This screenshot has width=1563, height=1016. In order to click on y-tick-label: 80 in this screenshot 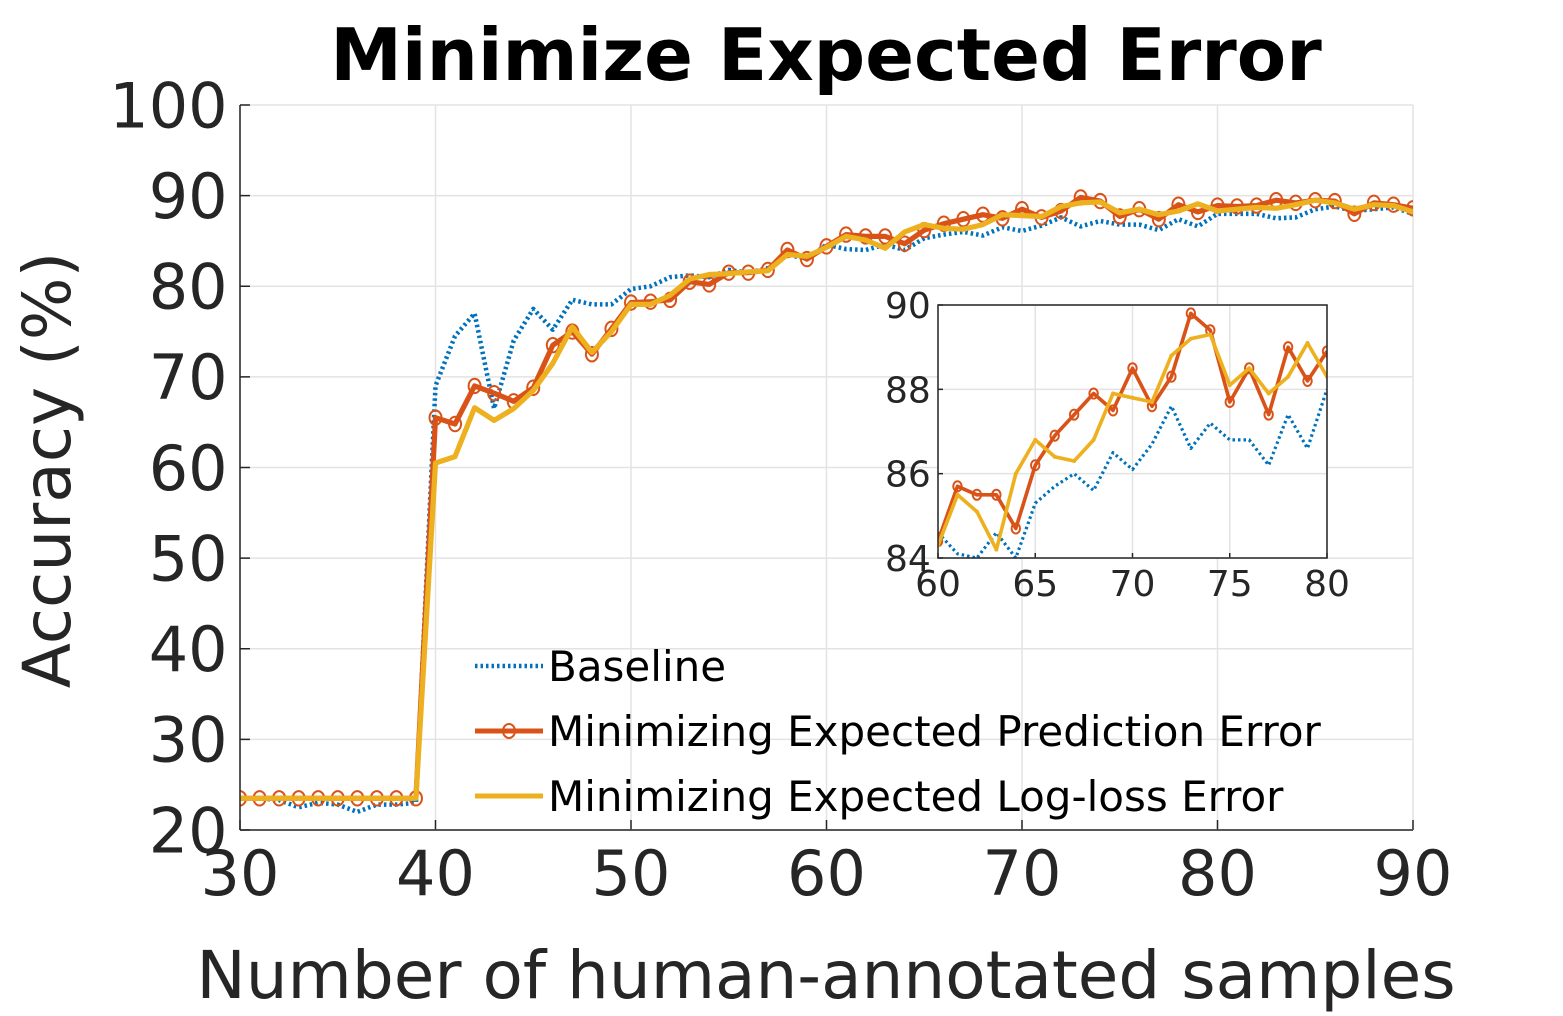, I will do `click(188, 287)`.